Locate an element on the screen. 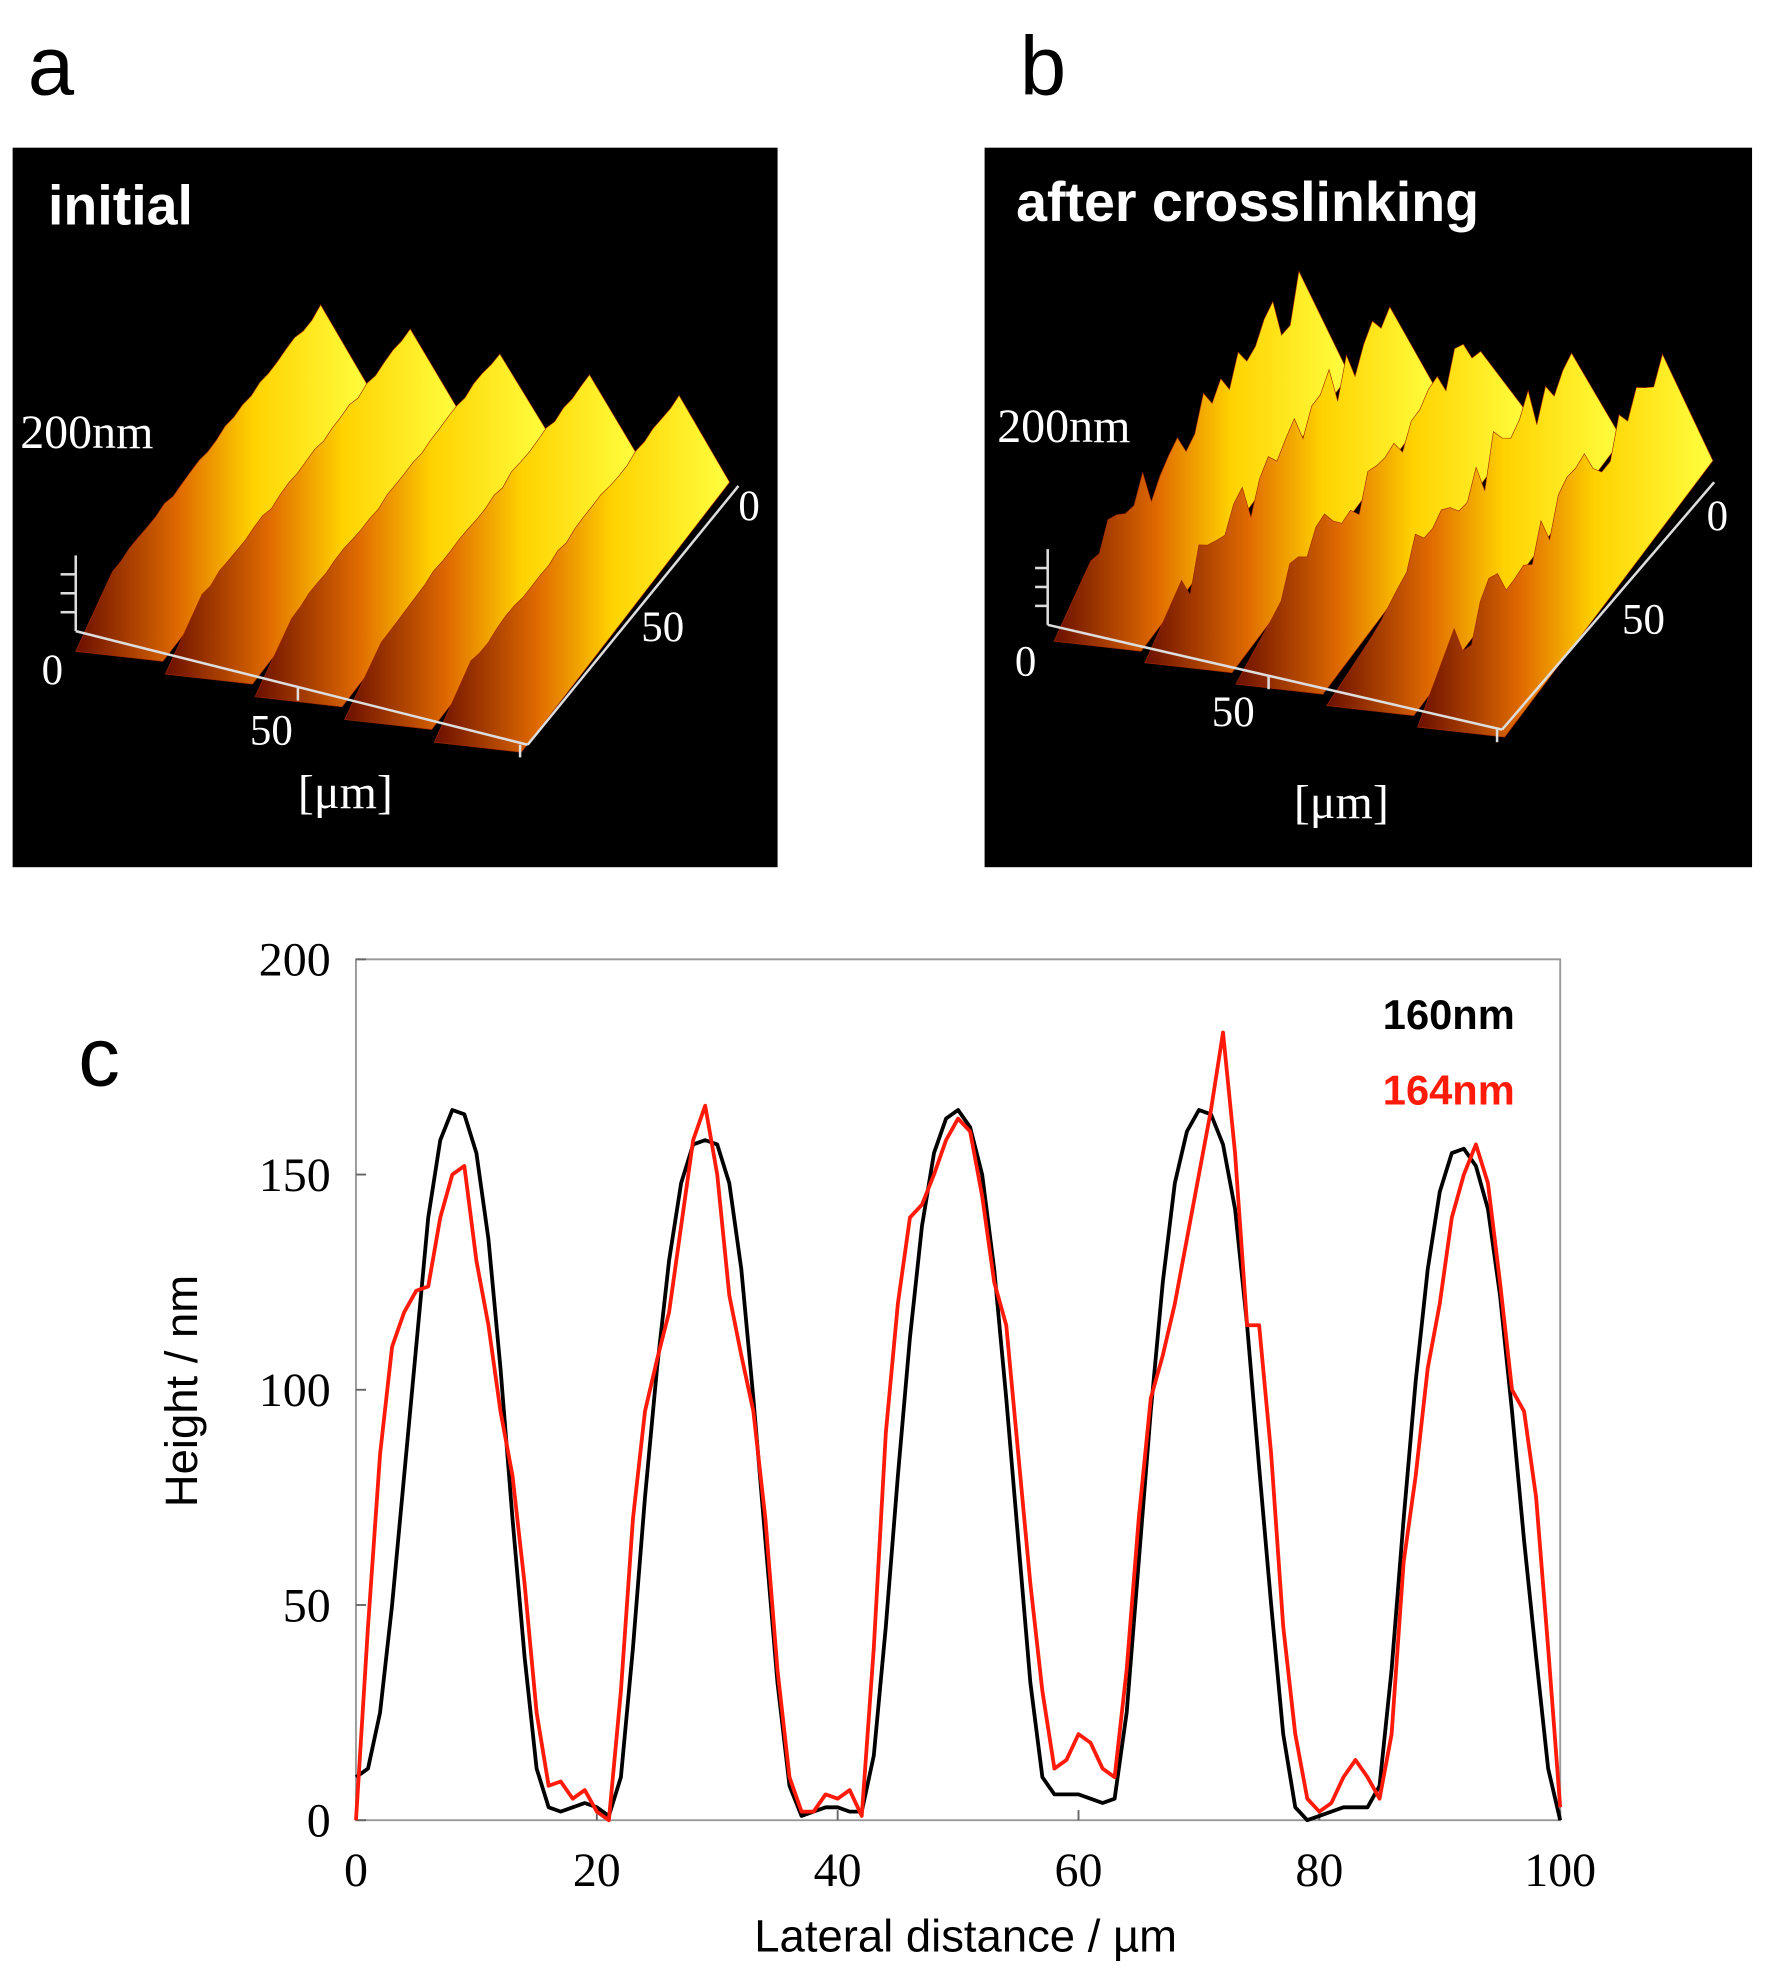 The width and height of the screenshot is (1771, 1978). x-tick-label: 40 is located at coordinates (838, 1870).